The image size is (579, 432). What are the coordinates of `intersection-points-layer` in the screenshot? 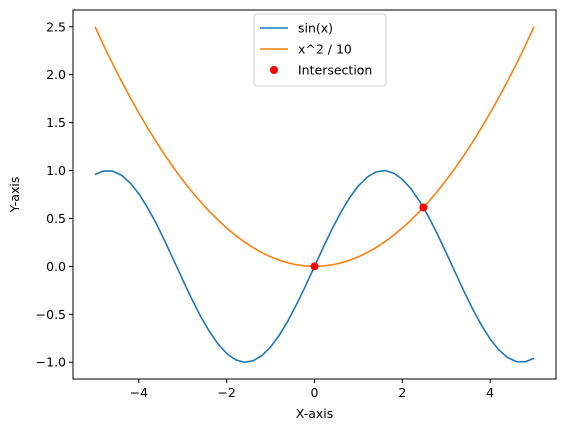 It's located at (369, 237).